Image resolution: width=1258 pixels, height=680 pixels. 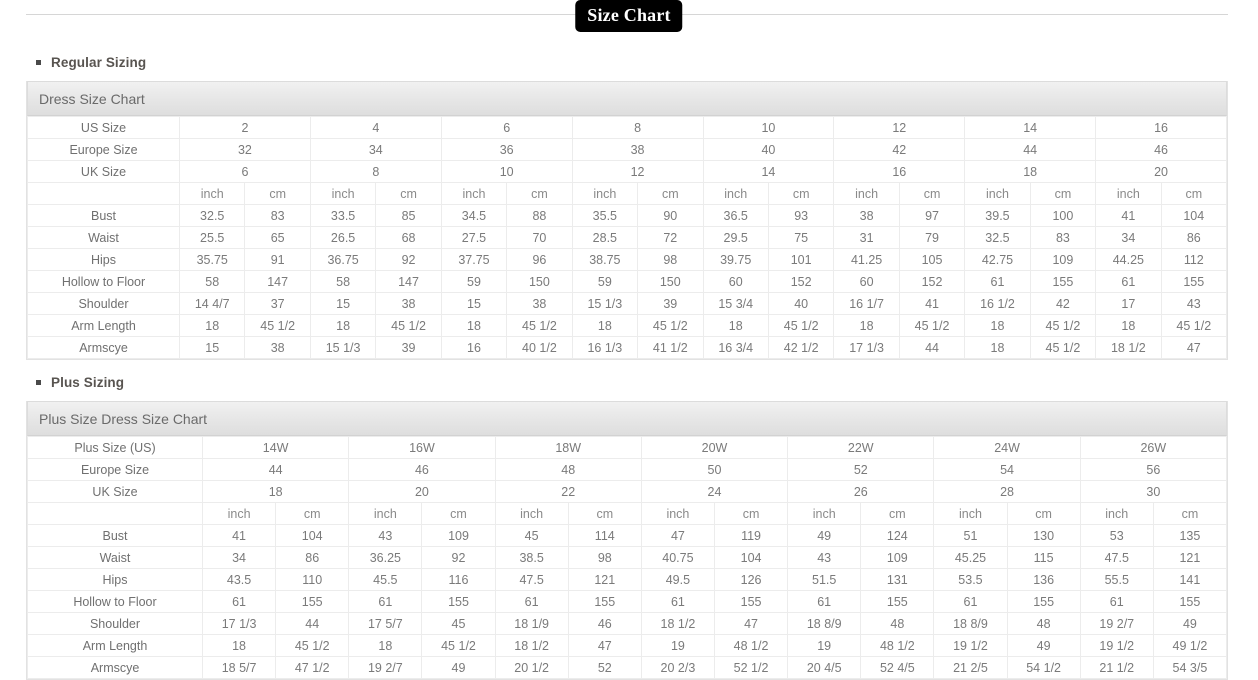 I want to click on size-value: 12, so click(x=899, y=127).